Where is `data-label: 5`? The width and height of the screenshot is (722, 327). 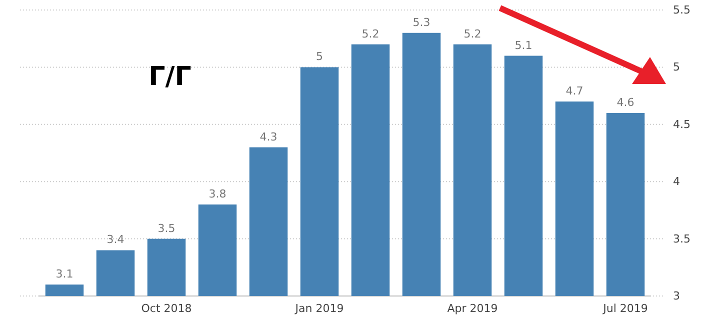 data-label: 5 is located at coordinates (319, 57).